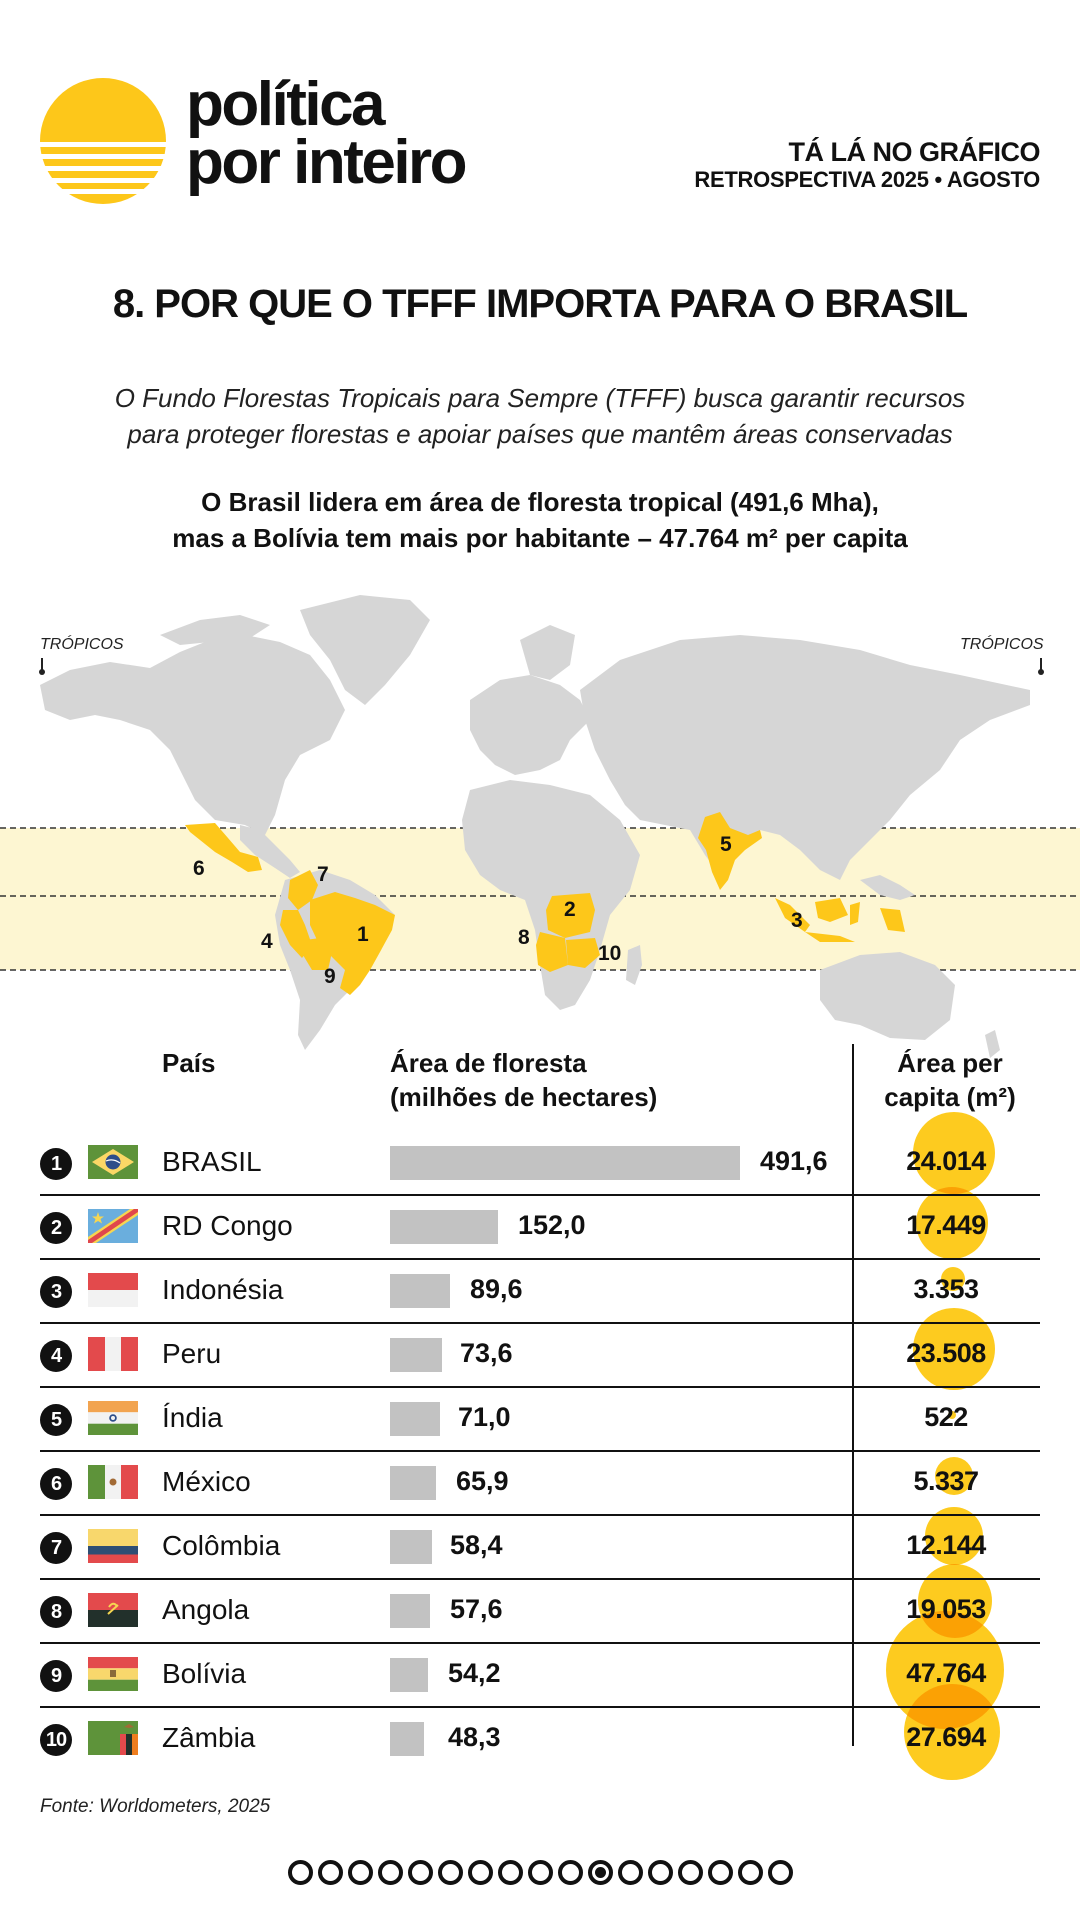 This screenshot has width=1080, height=1920. What do you see at coordinates (323, 874) in the screenshot?
I see `map-marker-7: 7` at bounding box center [323, 874].